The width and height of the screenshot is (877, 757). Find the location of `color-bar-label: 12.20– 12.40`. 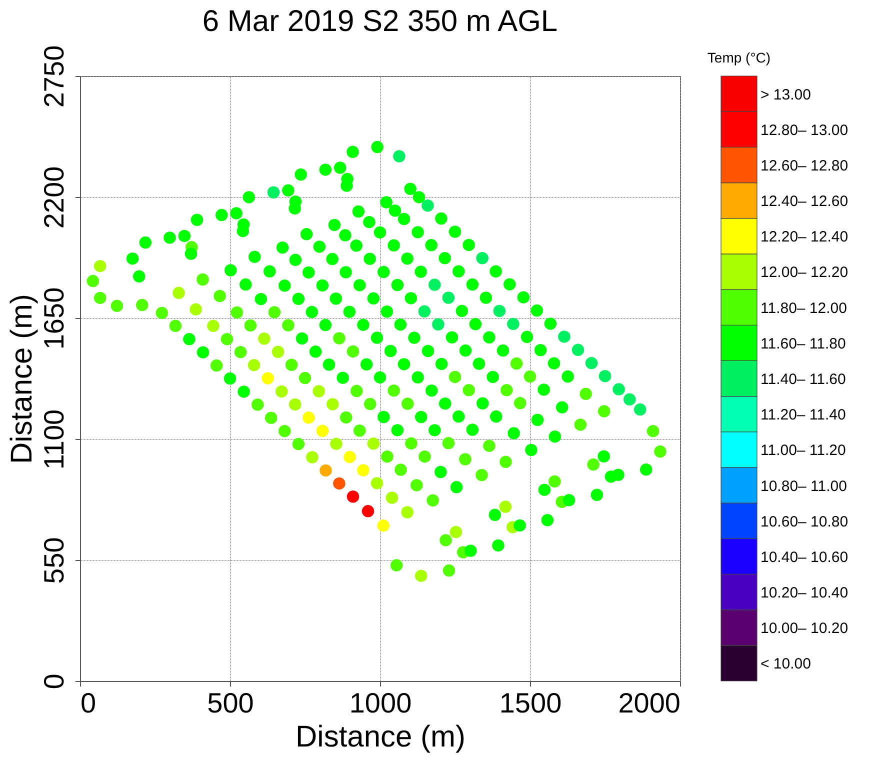

color-bar-label: 12.20– 12.40 is located at coordinates (804, 237).